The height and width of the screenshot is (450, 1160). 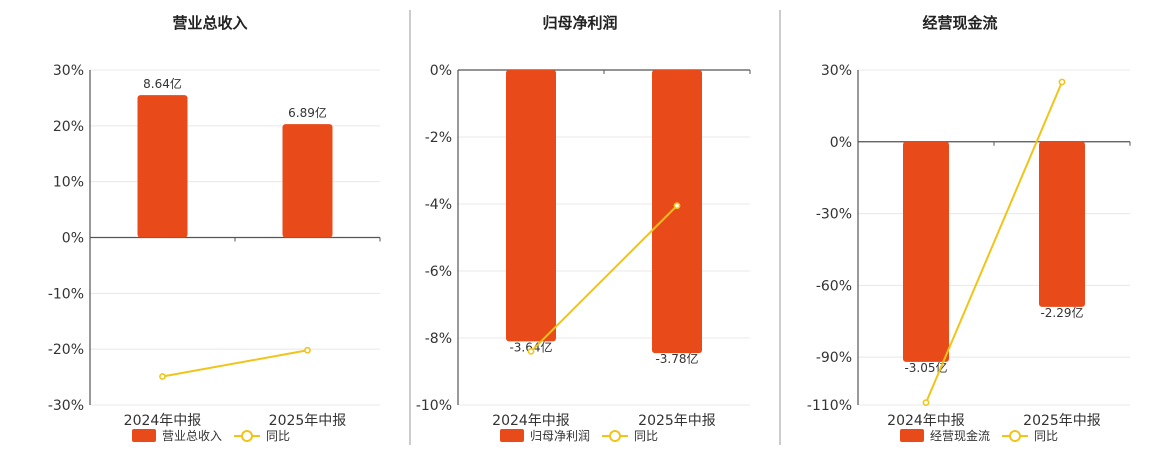 I want to click on y-tick-label: 20%, so click(x=68, y=127).